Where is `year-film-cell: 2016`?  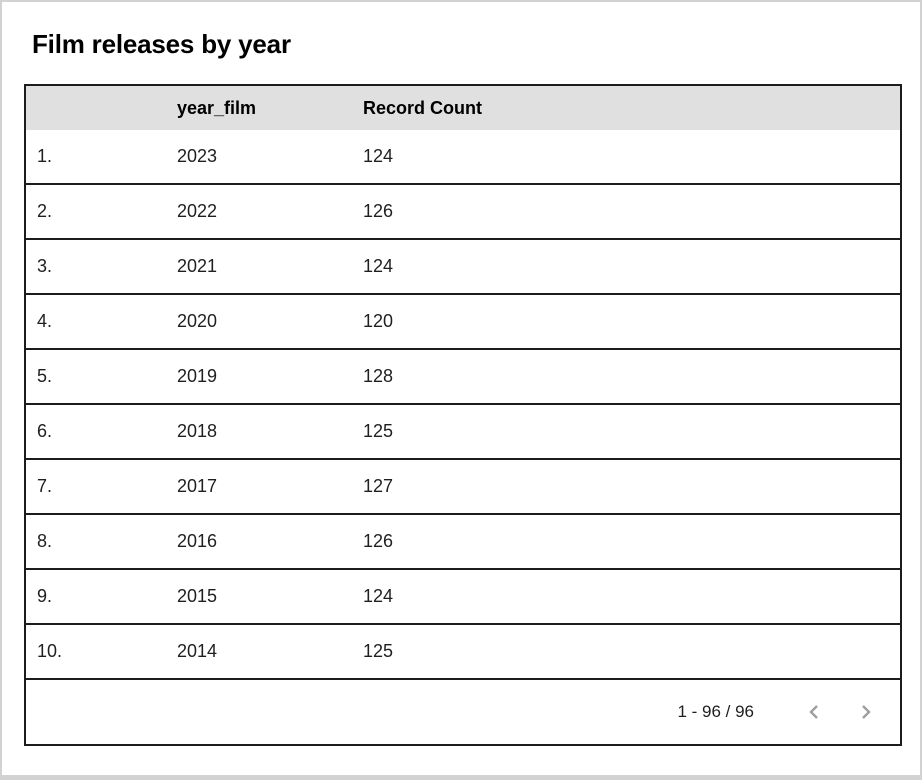
year-film-cell: 2016 is located at coordinates (250, 541).